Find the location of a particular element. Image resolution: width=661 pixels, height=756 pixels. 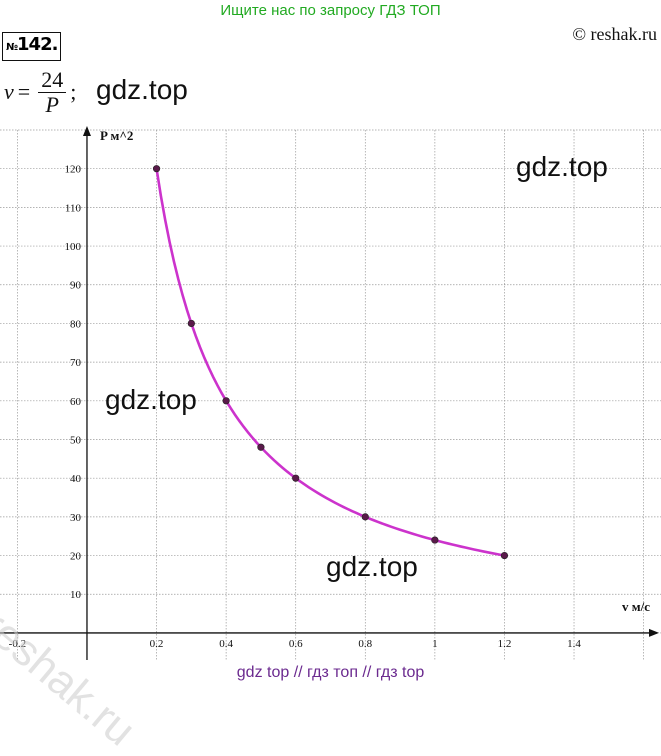

formula-semicolon: ; is located at coordinates (73, 91).